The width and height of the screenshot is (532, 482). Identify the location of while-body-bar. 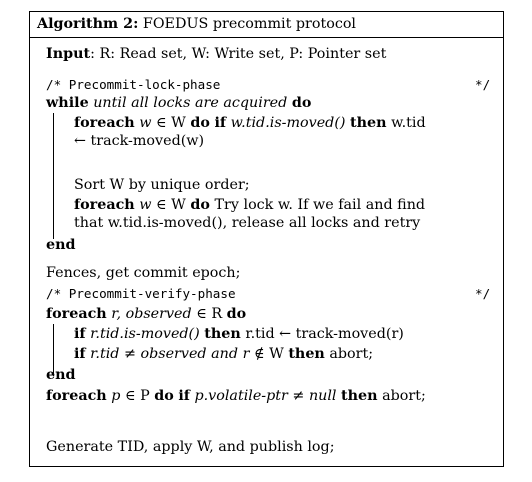
(53, 176).